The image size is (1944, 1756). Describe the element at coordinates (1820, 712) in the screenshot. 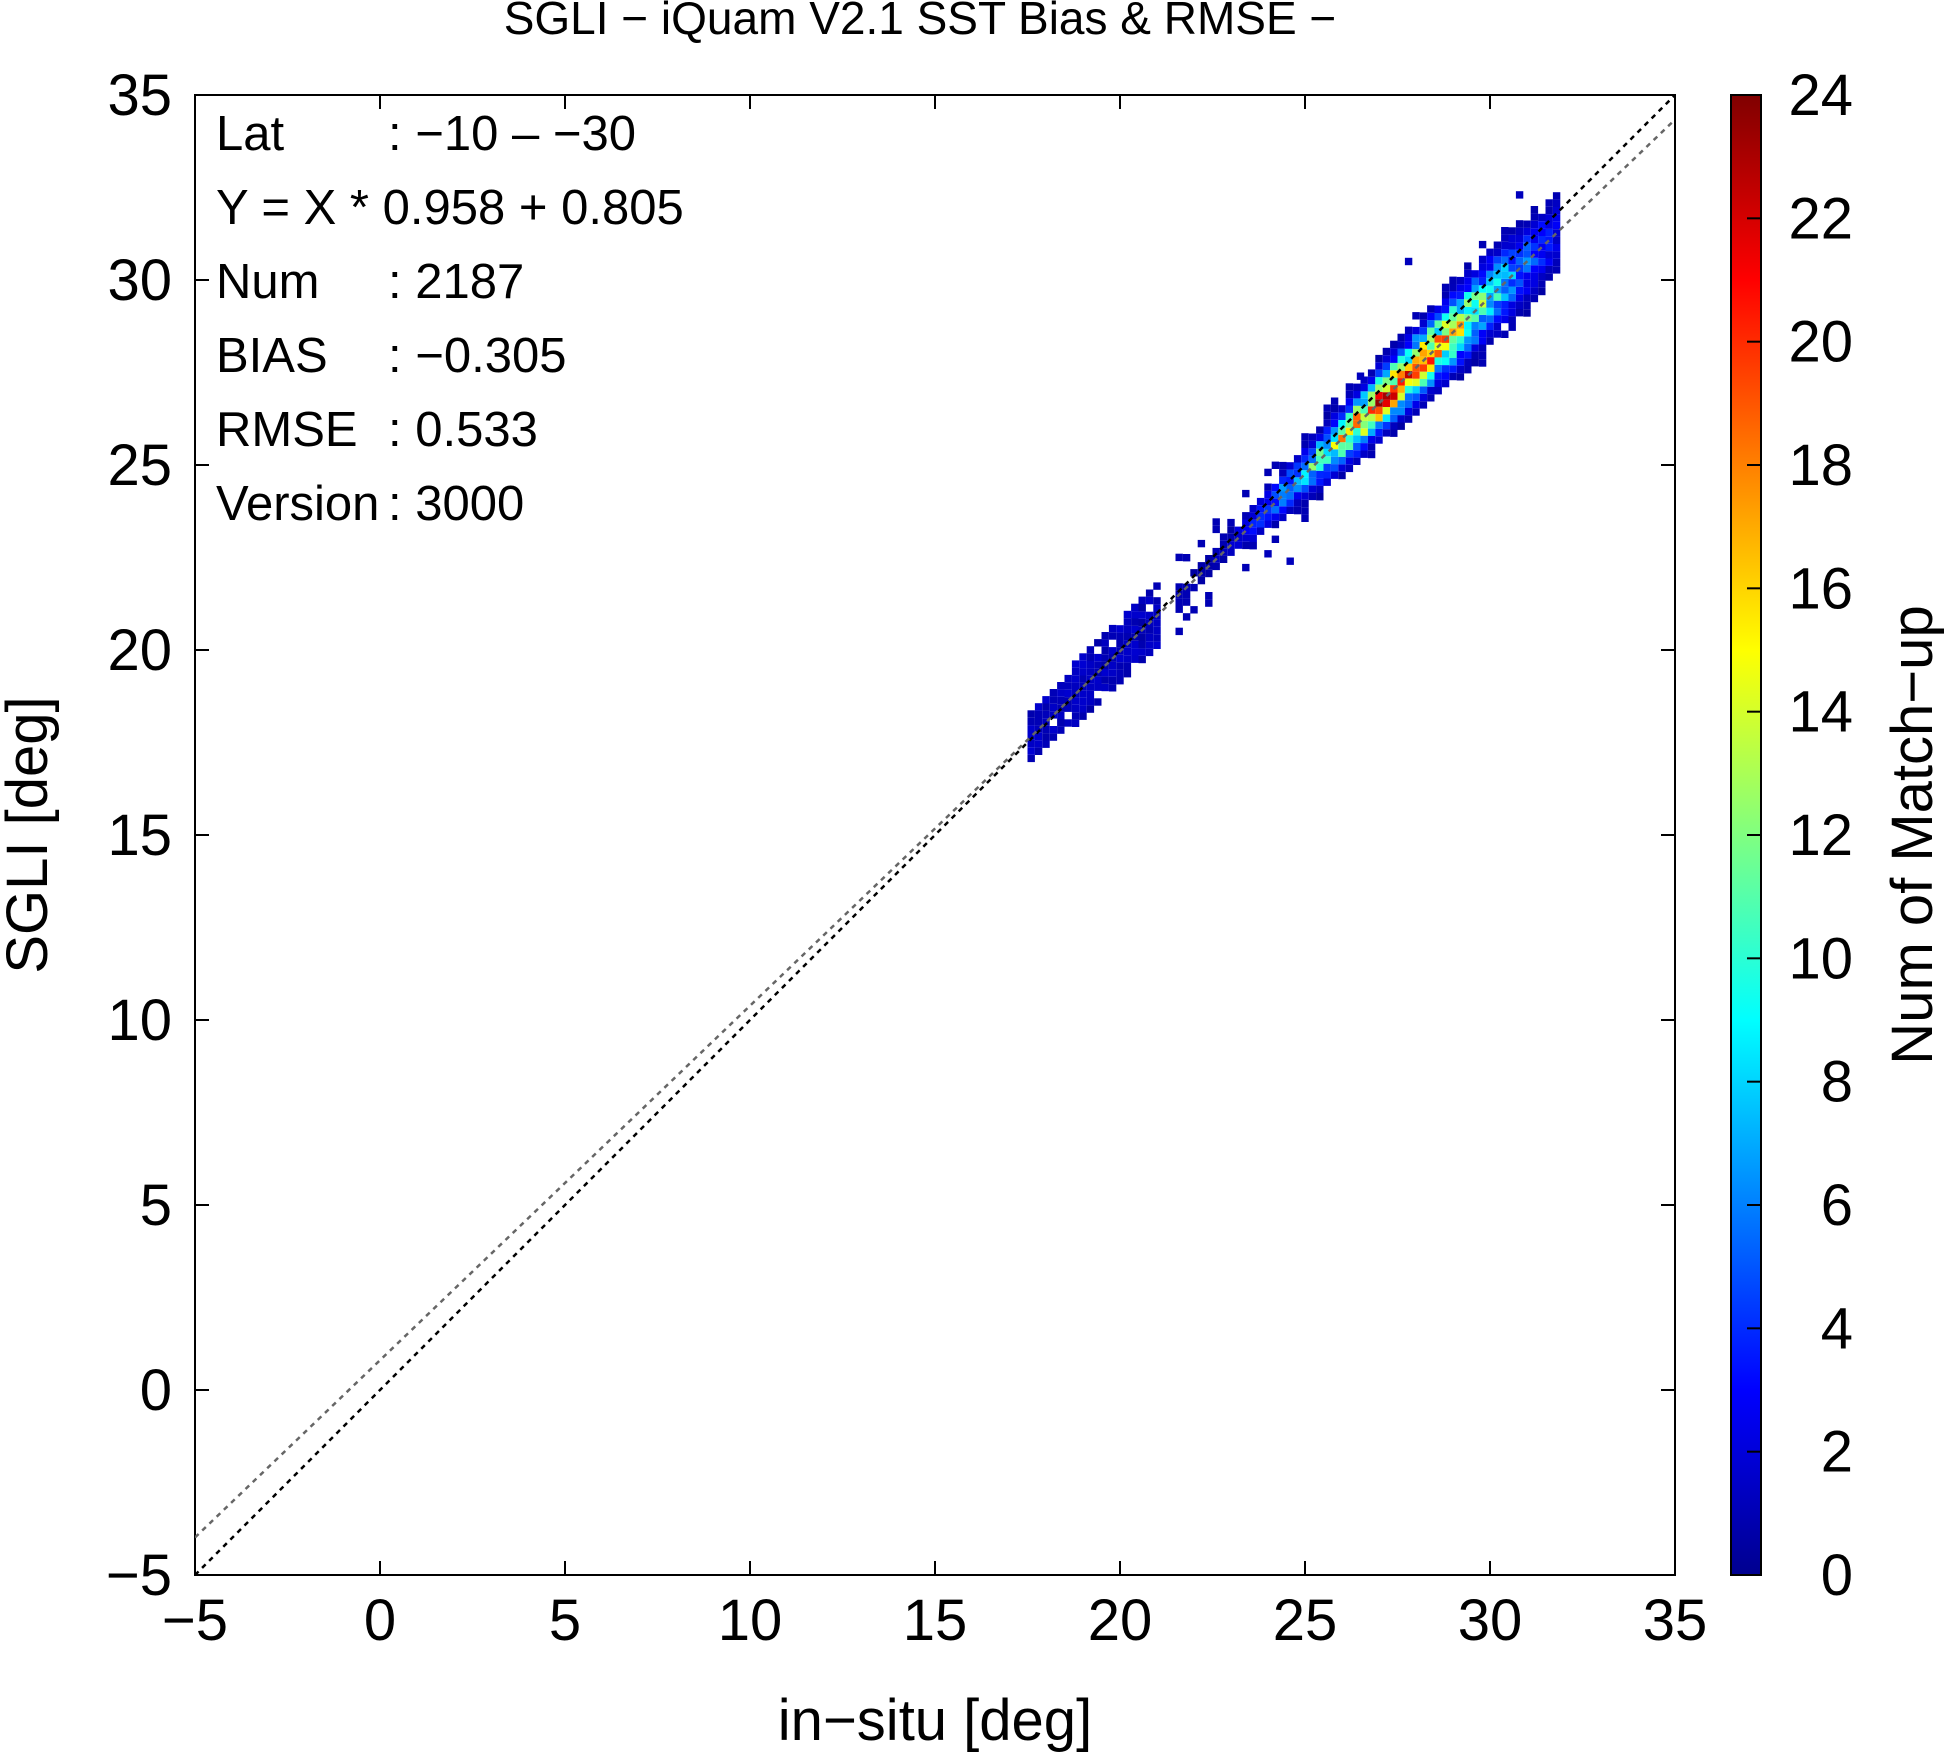

I see `colorbar-tick-label: 14` at that location.